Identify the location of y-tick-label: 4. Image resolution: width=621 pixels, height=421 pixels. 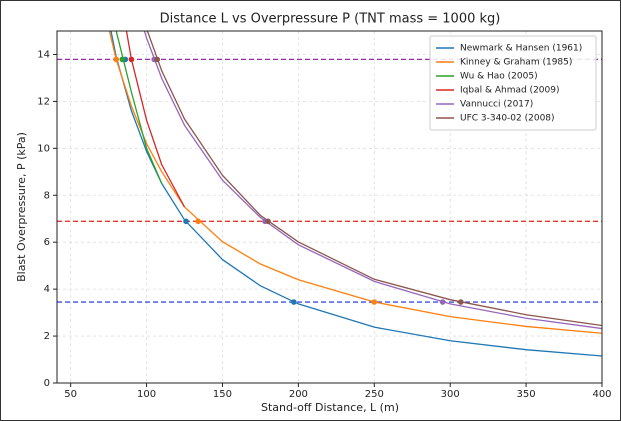
(47, 289).